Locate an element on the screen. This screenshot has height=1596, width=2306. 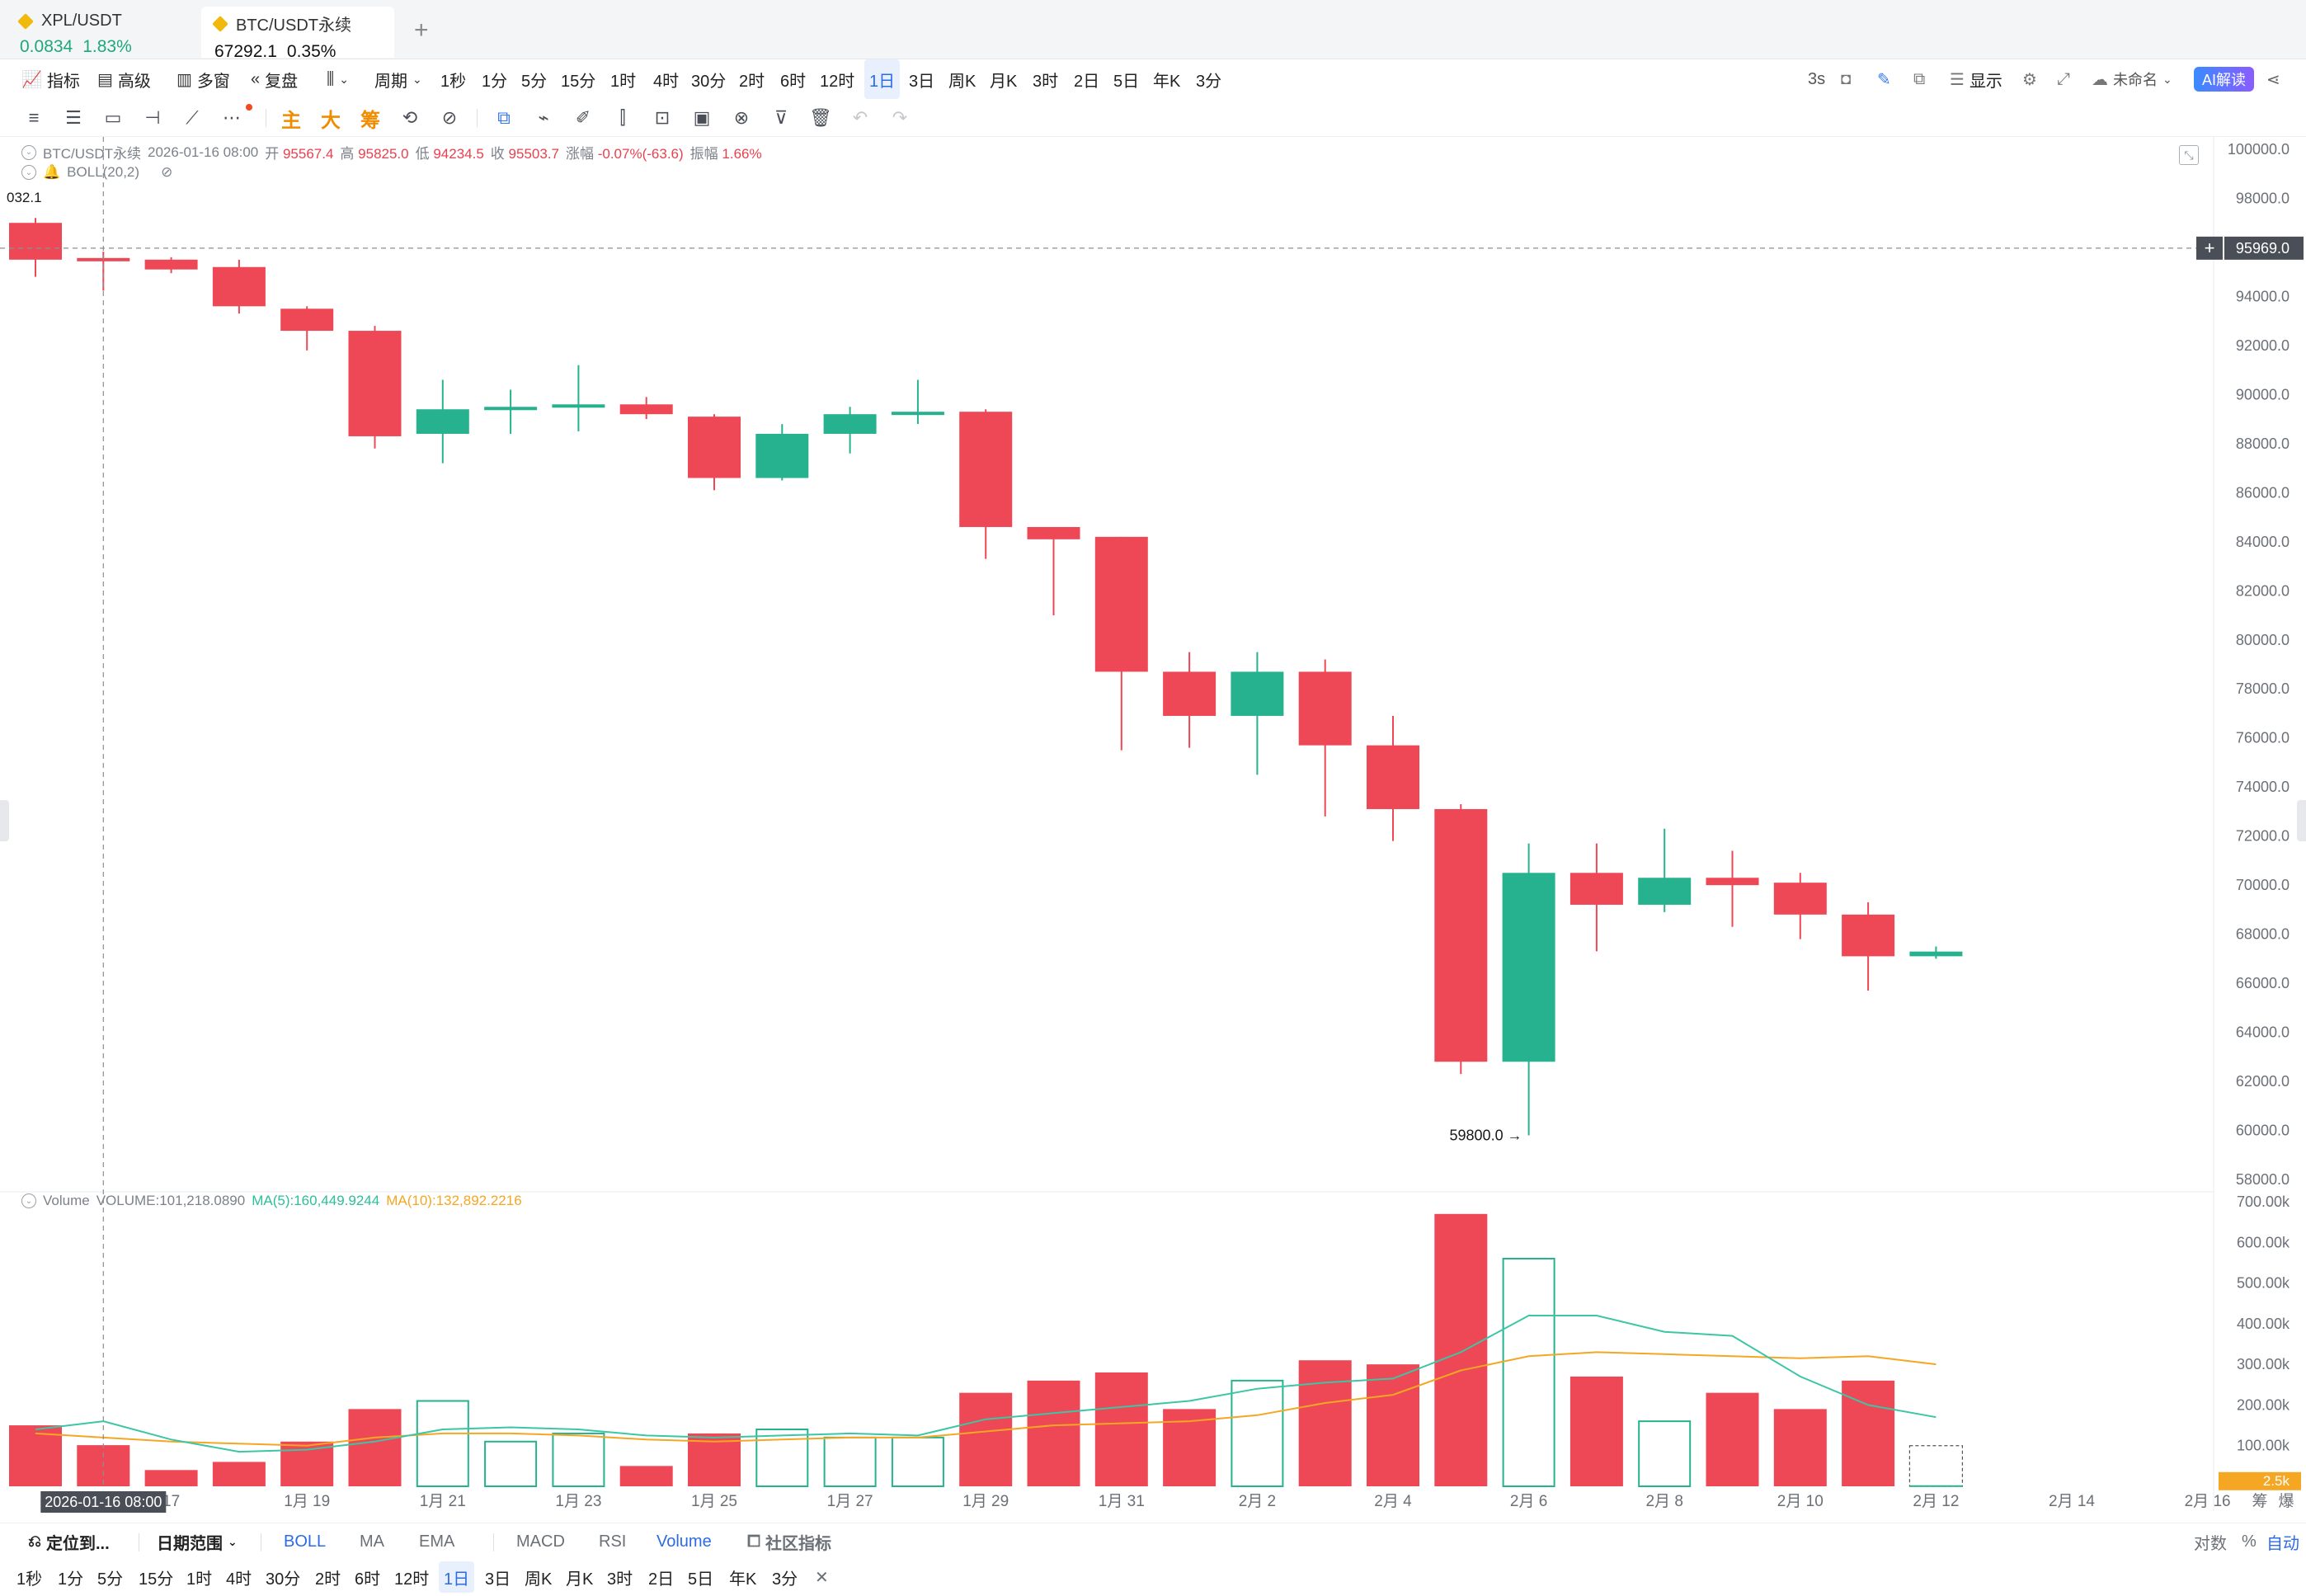
interval-6: 30分 is located at coordinates (709, 81).